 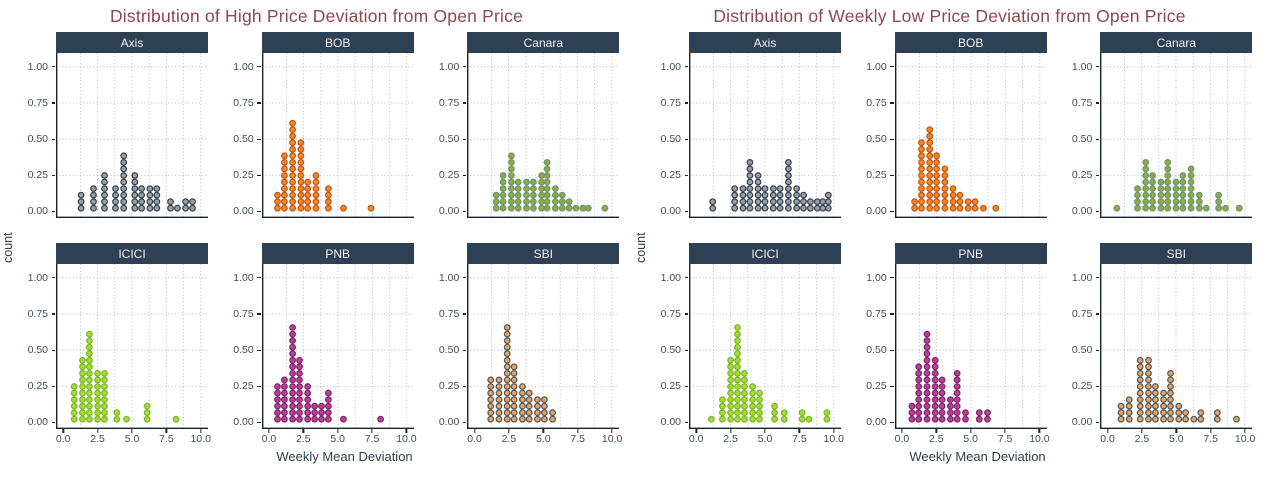 I want to click on dotplot-axis, so click(x=765, y=135).